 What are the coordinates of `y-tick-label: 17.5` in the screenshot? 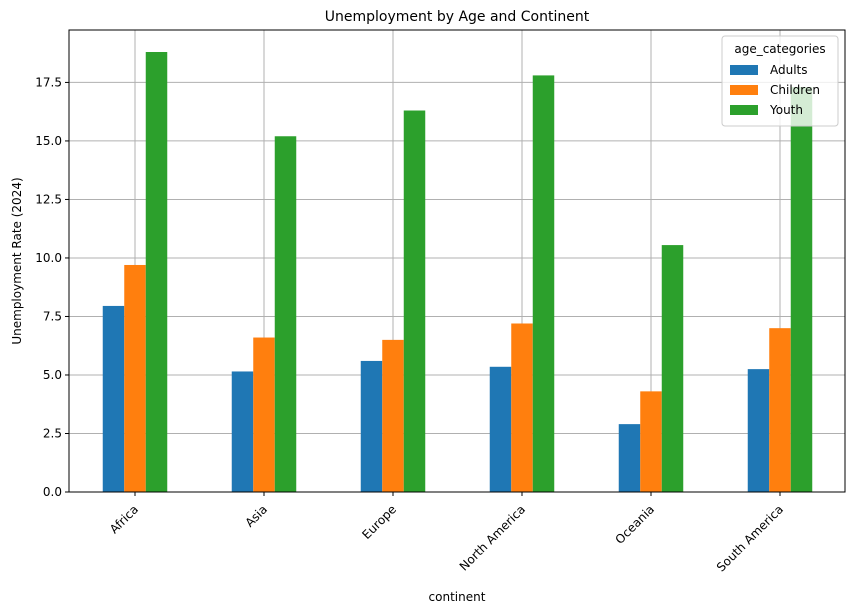 It's located at (48, 82).